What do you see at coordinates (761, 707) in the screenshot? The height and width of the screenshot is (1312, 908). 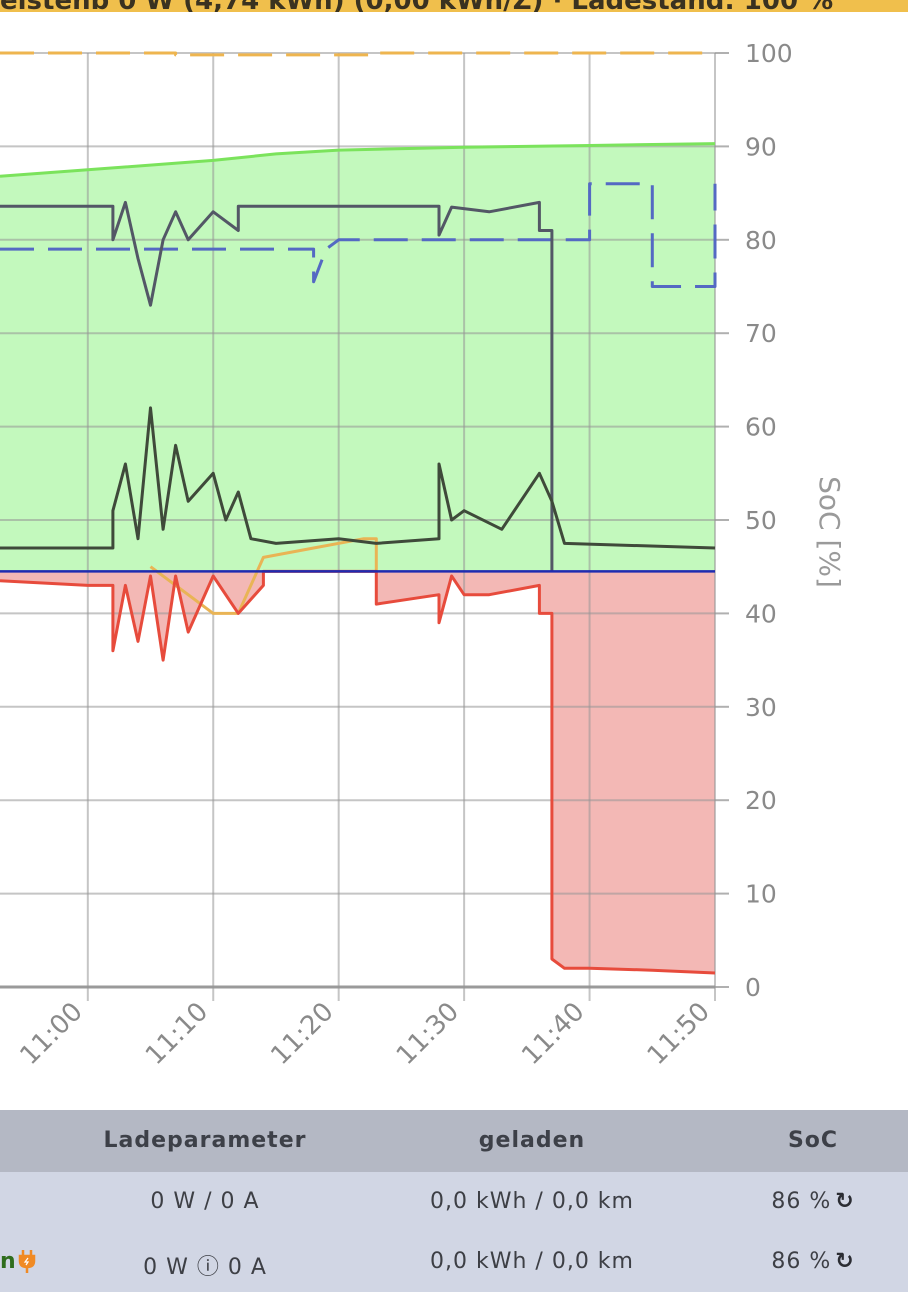 I see `tick-label-y: 30` at bounding box center [761, 707].